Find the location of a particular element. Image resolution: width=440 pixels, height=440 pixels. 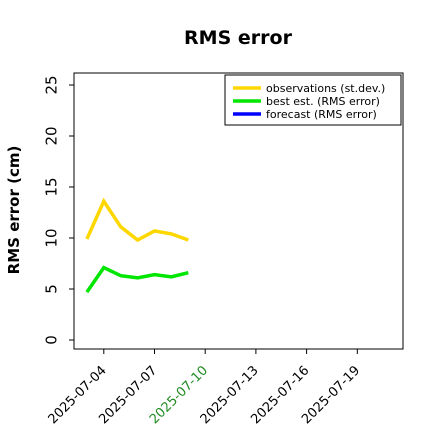

y-tick-label: 25 is located at coordinates (51, 84).